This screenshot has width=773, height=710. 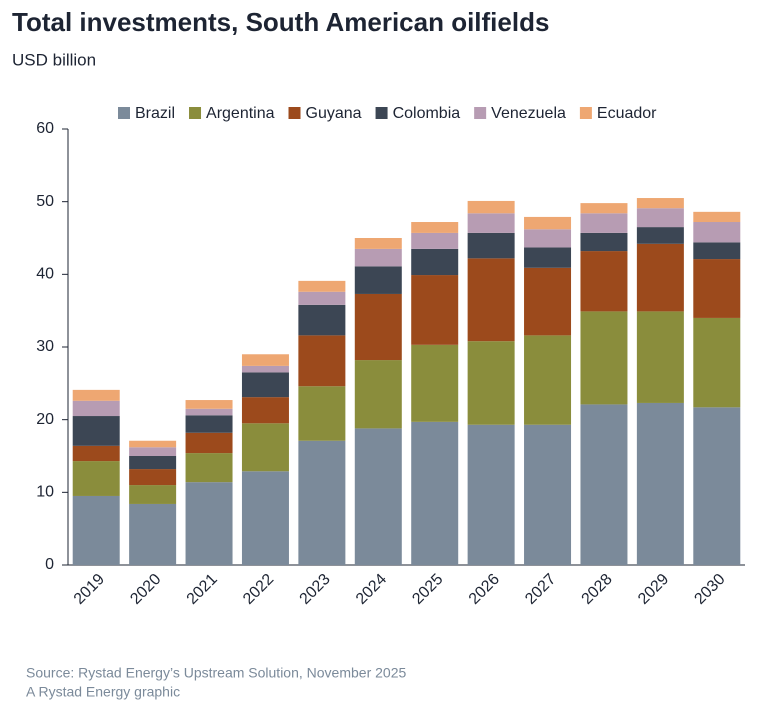 What do you see at coordinates (45, 128) in the screenshot?
I see `y-tick-label: 60` at bounding box center [45, 128].